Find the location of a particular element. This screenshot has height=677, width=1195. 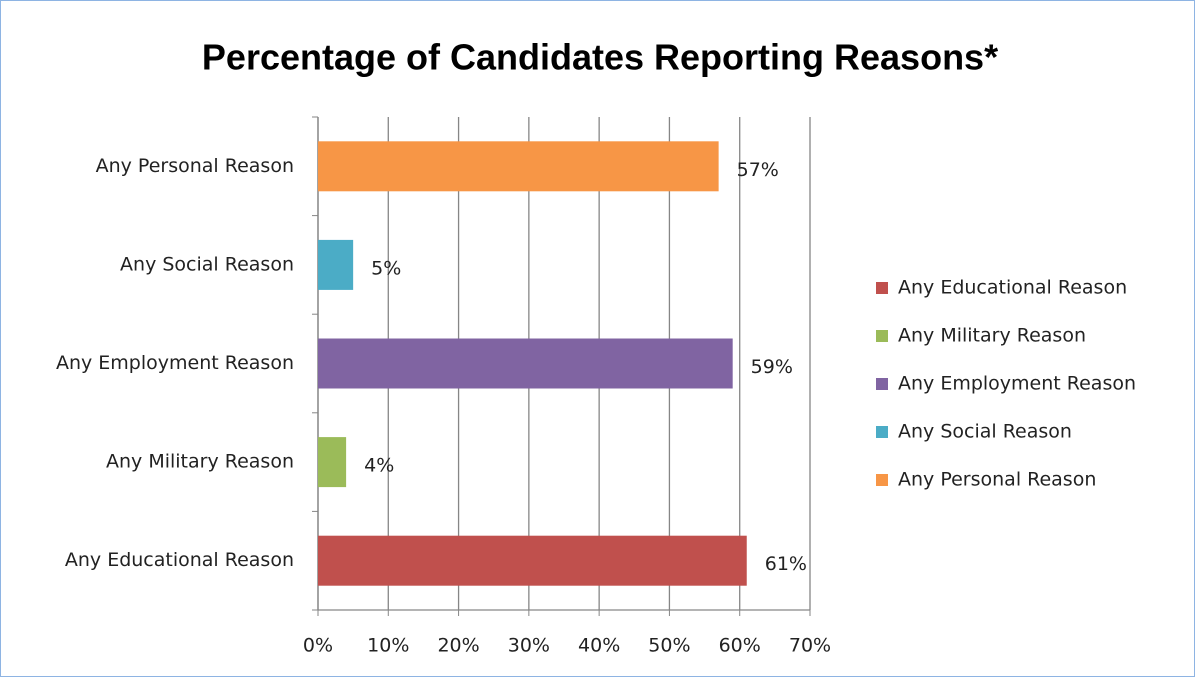

legend-label: Any Personal Reason is located at coordinates (997, 480).